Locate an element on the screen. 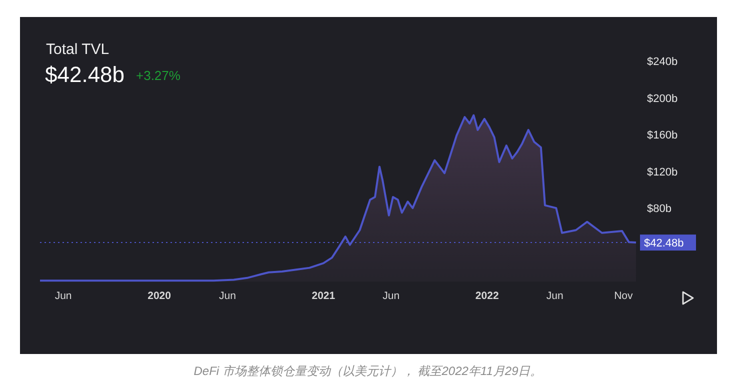  y-tick-label: $80b is located at coordinates (659, 209).